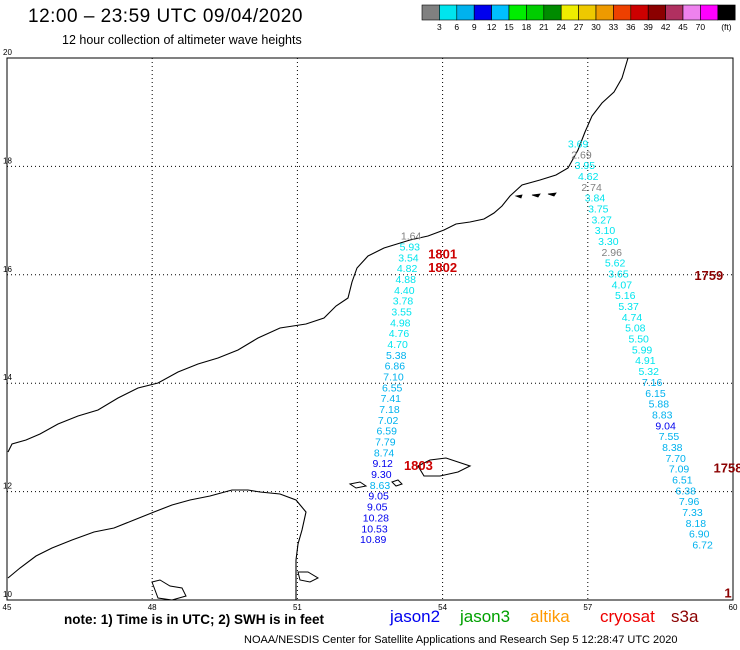 The height and width of the screenshot is (650, 740). Describe the element at coordinates (456, 27) in the screenshot. I see `colorbar-label: 6` at that location.